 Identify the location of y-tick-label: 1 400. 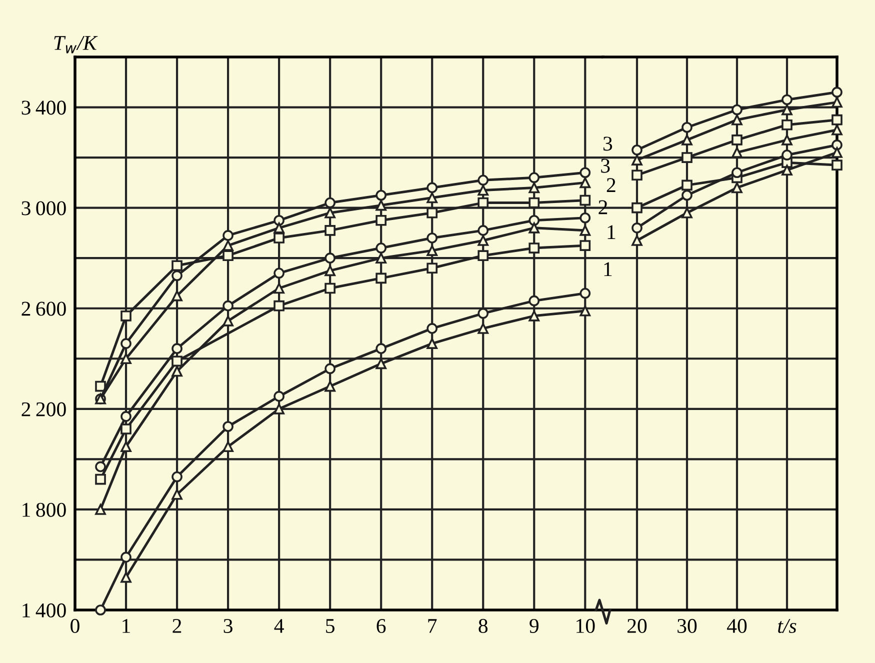
(44, 610).